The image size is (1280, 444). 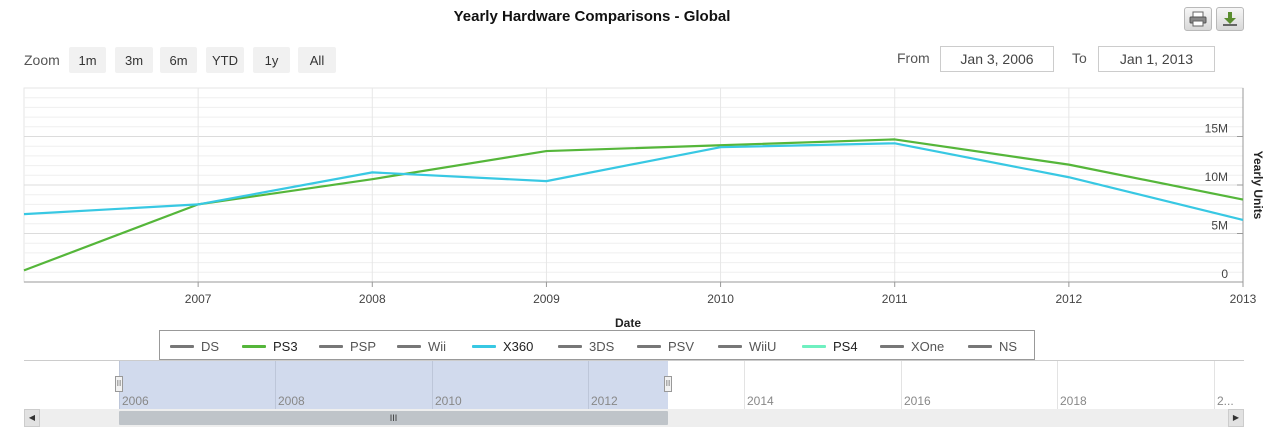 What do you see at coordinates (1216, 129) in the screenshot?
I see `y-tick-label: 15M` at bounding box center [1216, 129].